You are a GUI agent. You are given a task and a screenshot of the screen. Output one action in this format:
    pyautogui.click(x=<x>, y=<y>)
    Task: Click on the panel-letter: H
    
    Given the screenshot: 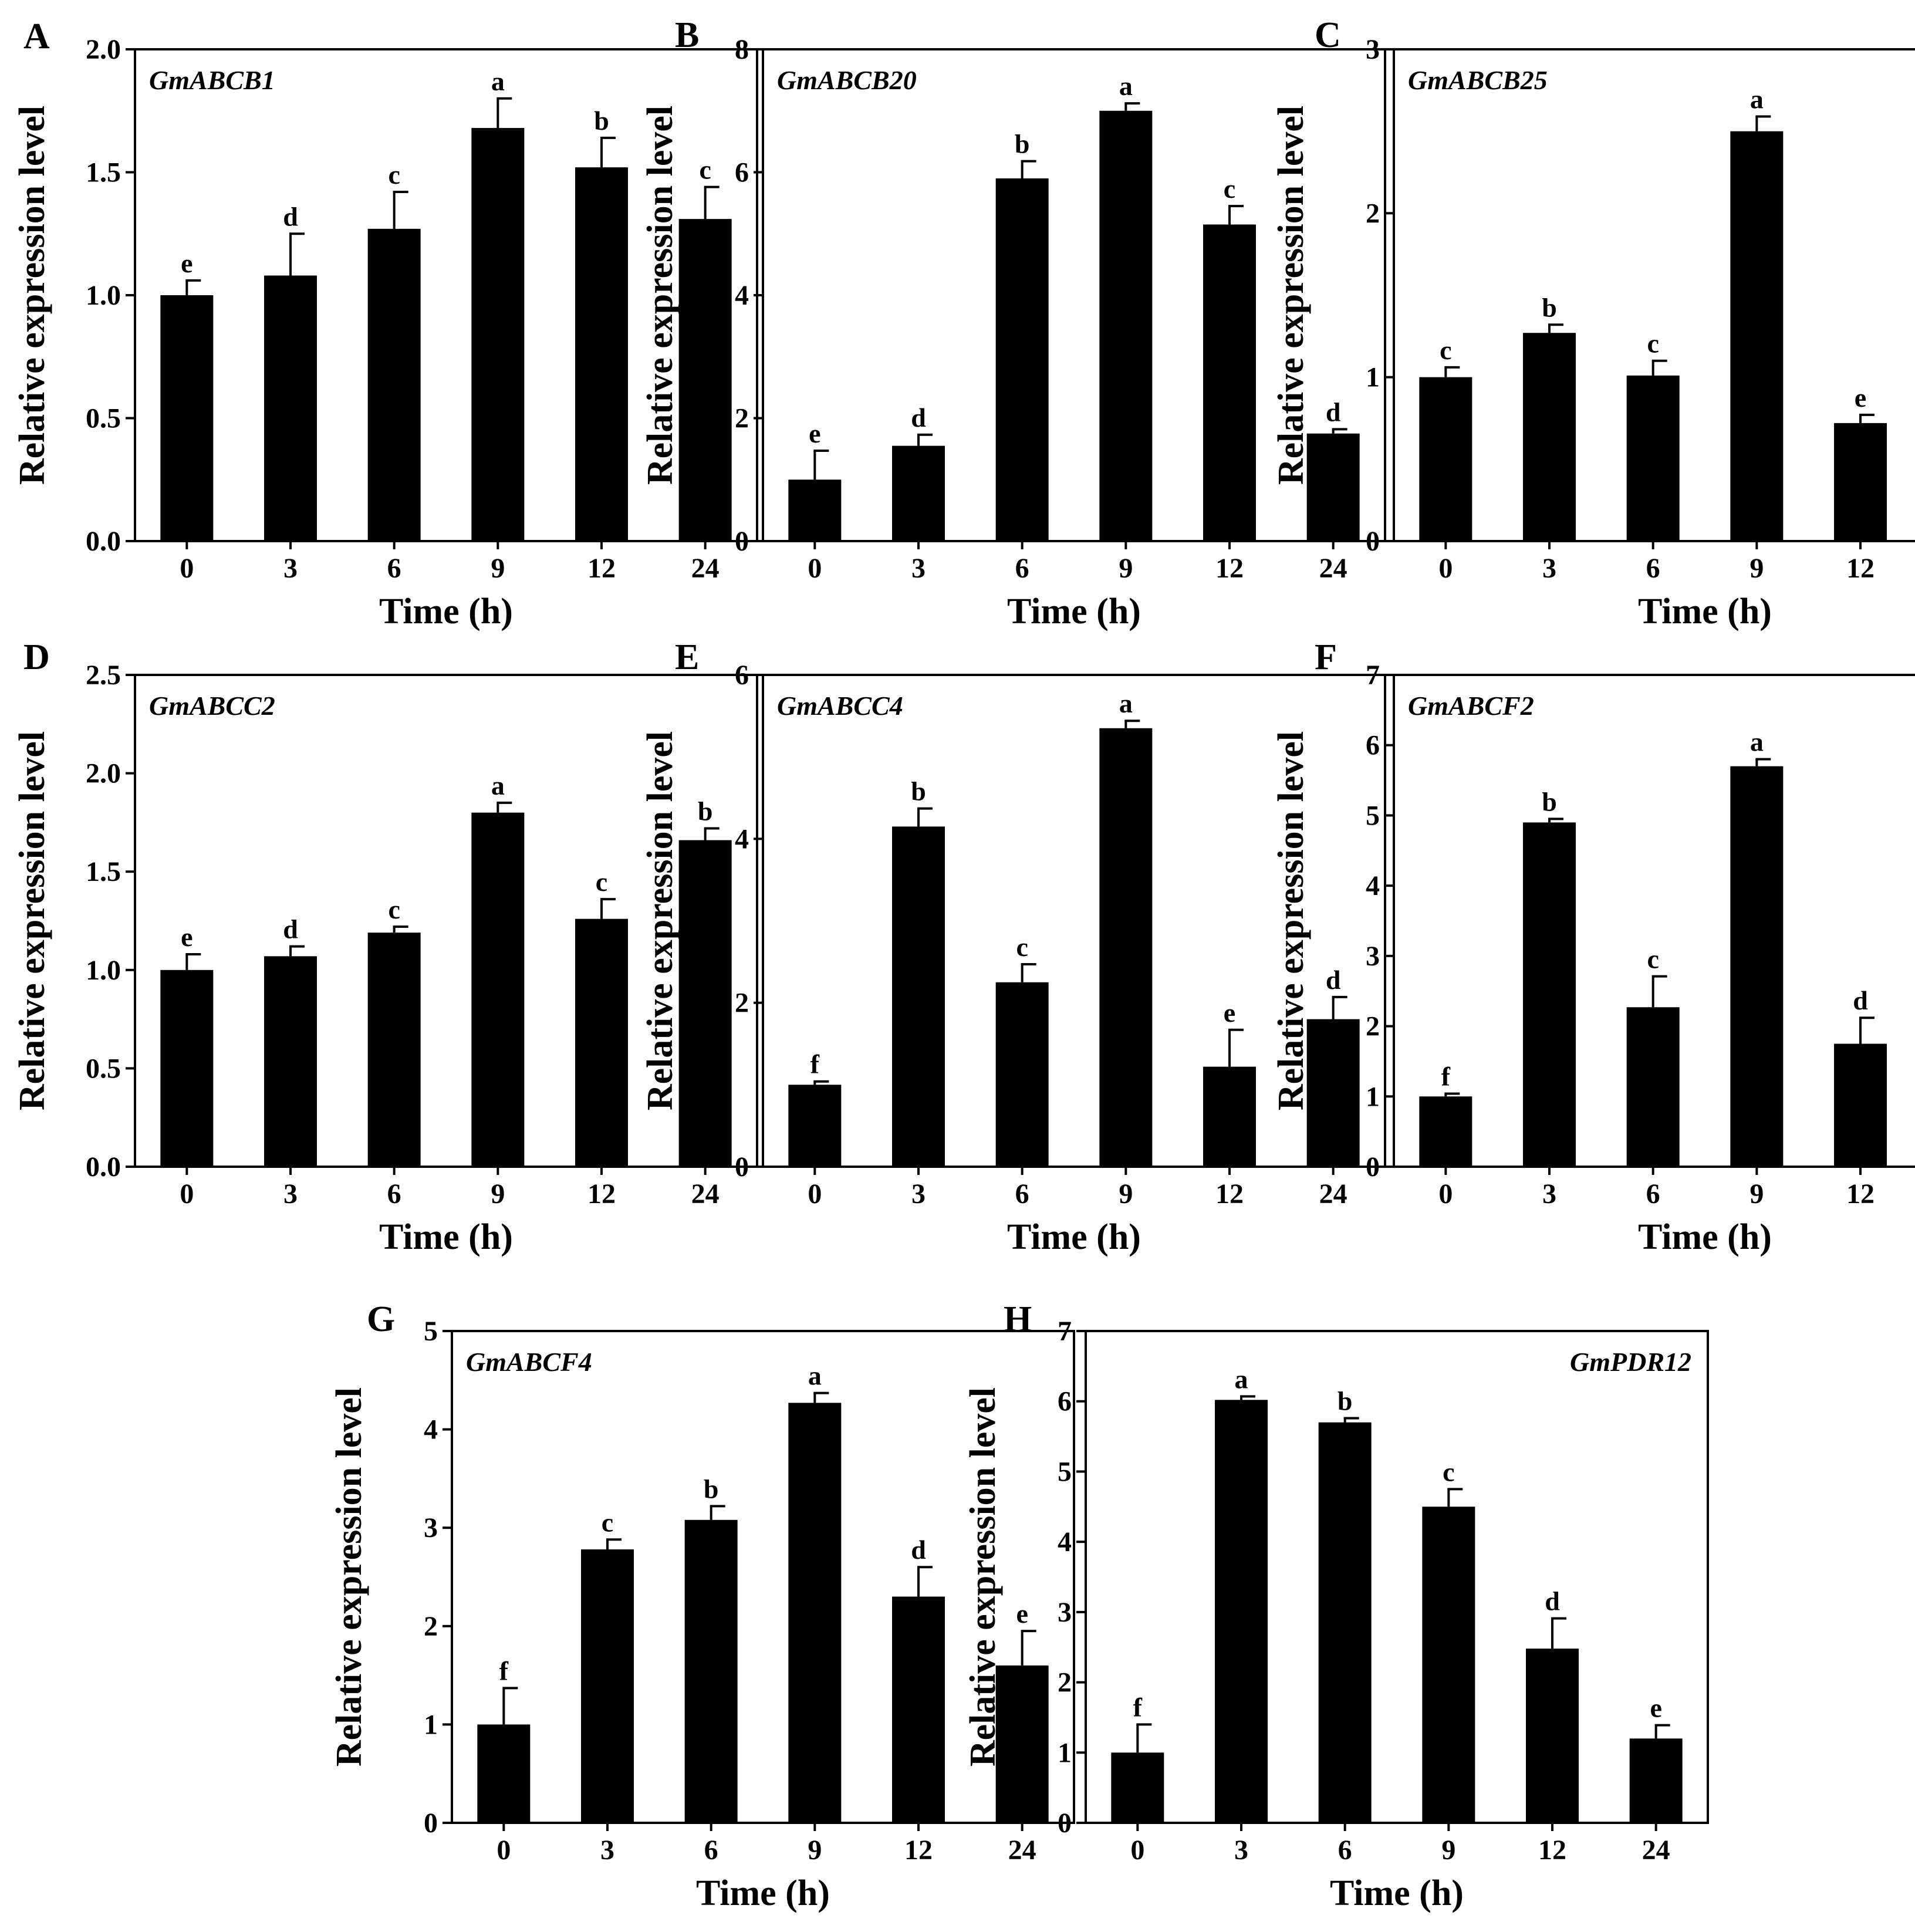 What is the action you would take?
    pyautogui.click(x=1018, y=1319)
    